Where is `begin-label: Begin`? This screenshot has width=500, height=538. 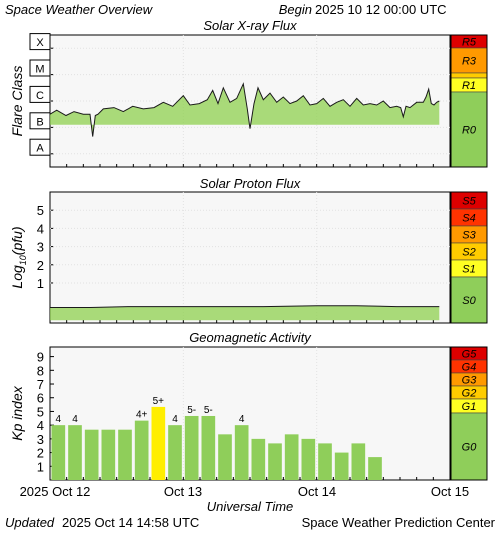
begin-label: Begin is located at coordinates (295, 9).